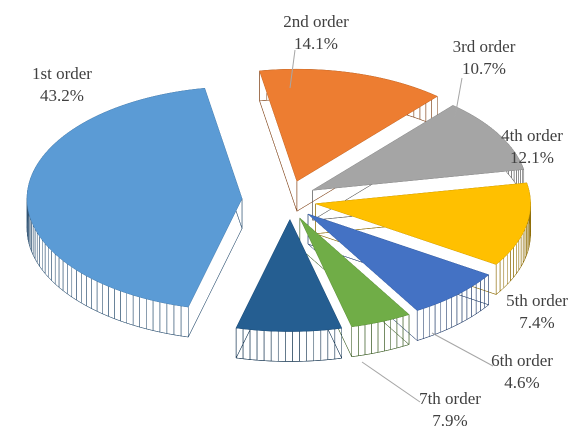 This screenshot has width=578, height=432. I want to click on value-label: 12.1%, so click(532, 157).